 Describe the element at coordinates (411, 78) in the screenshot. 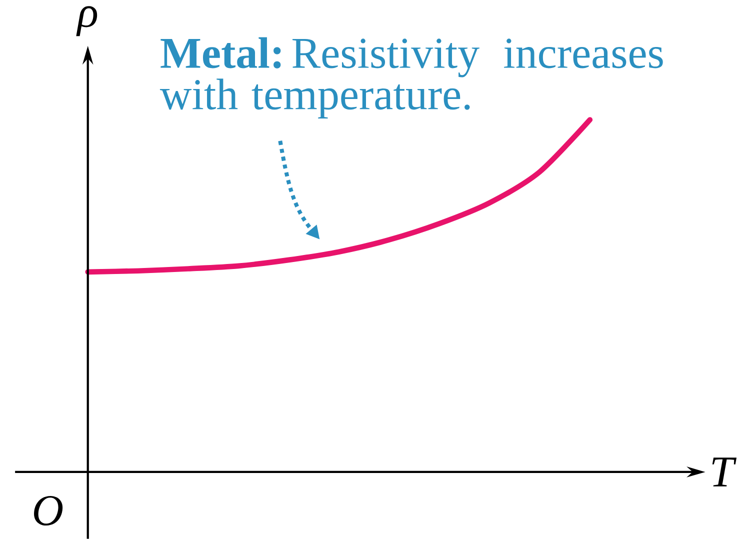

I see `text: Metal: Resistivity increases with temperature.` at that location.